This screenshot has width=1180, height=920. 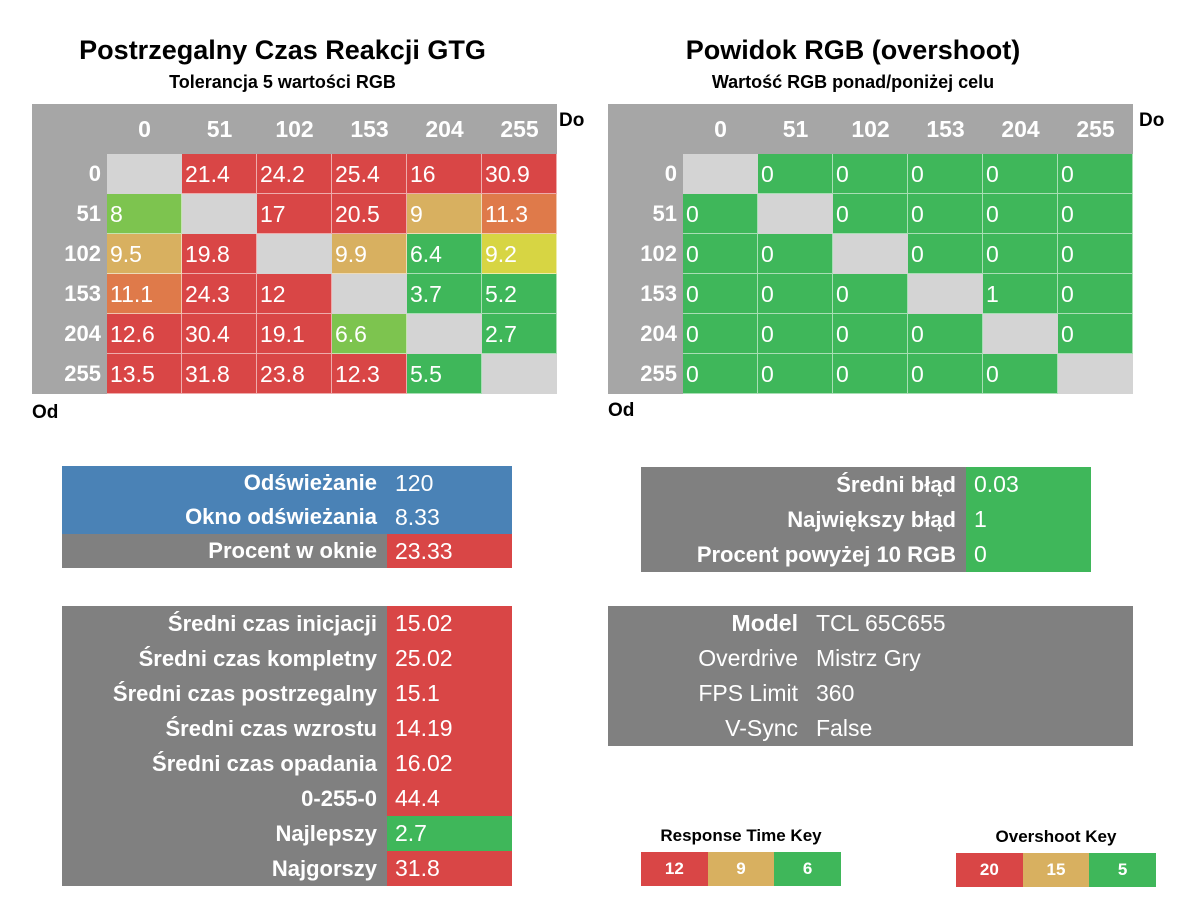 What do you see at coordinates (1028, 484) in the screenshot?
I see `error-value: 0.03` at bounding box center [1028, 484].